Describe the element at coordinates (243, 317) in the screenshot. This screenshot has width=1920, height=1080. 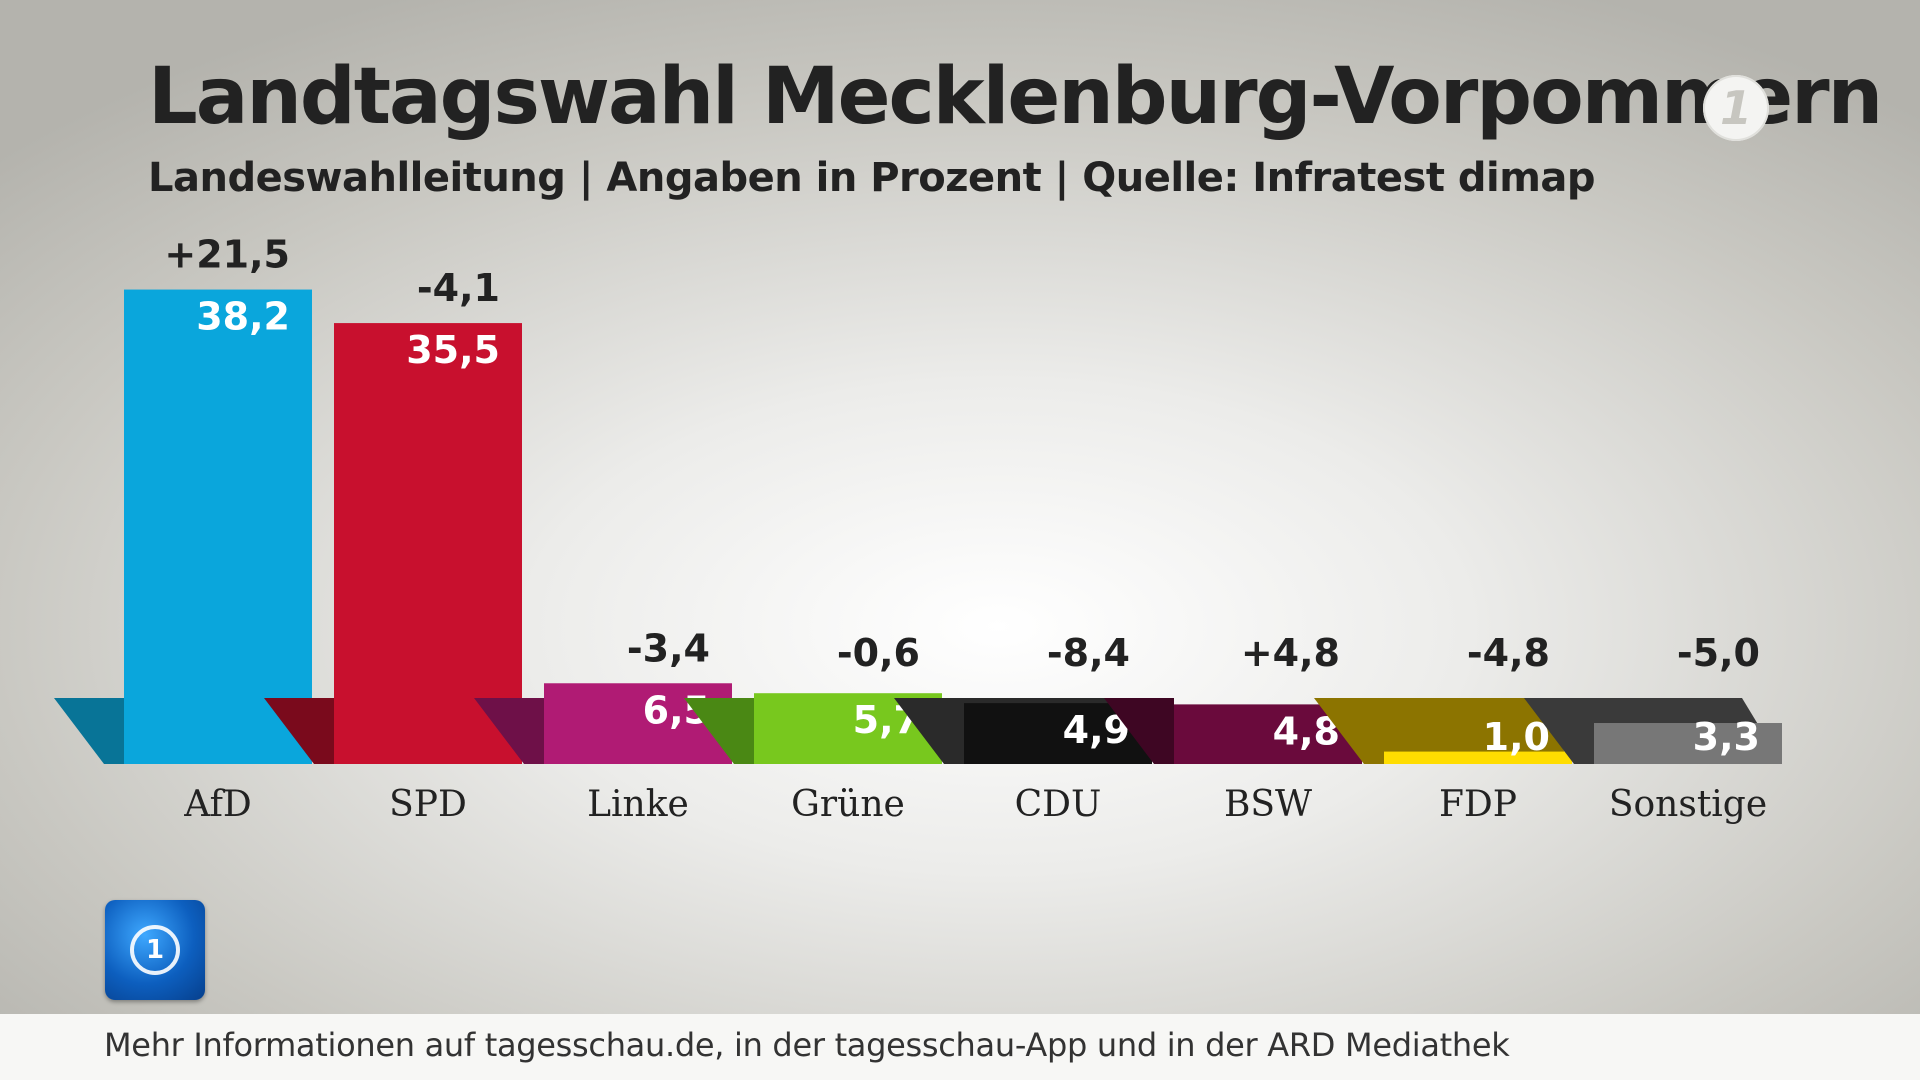
I see `bar-value-label: 38,2` at that location.